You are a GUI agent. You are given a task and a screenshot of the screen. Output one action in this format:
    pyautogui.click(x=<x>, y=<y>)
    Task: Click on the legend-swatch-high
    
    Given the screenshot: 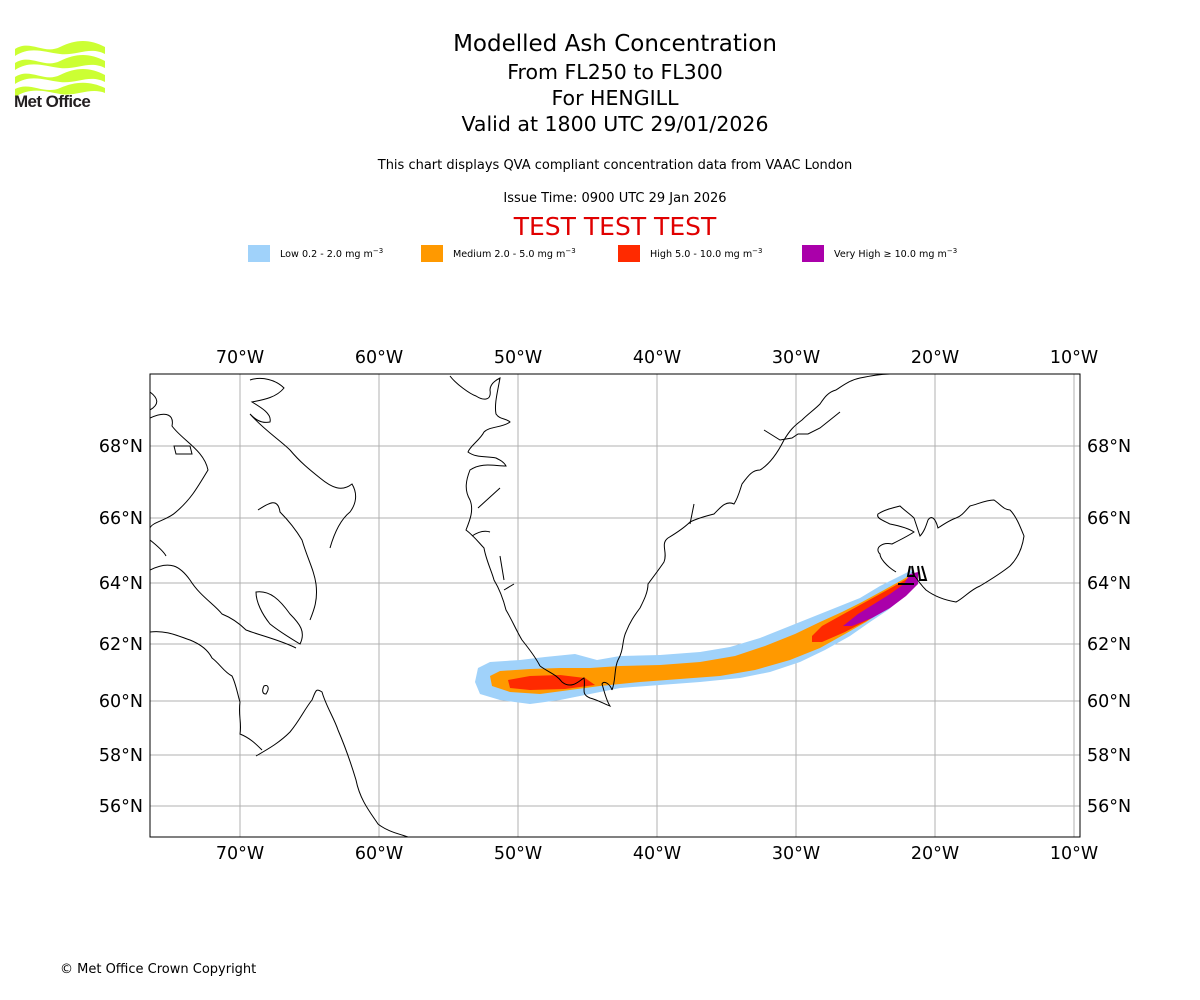 What is the action you would take?
    pyautogui.click(x=629, y=253)
    